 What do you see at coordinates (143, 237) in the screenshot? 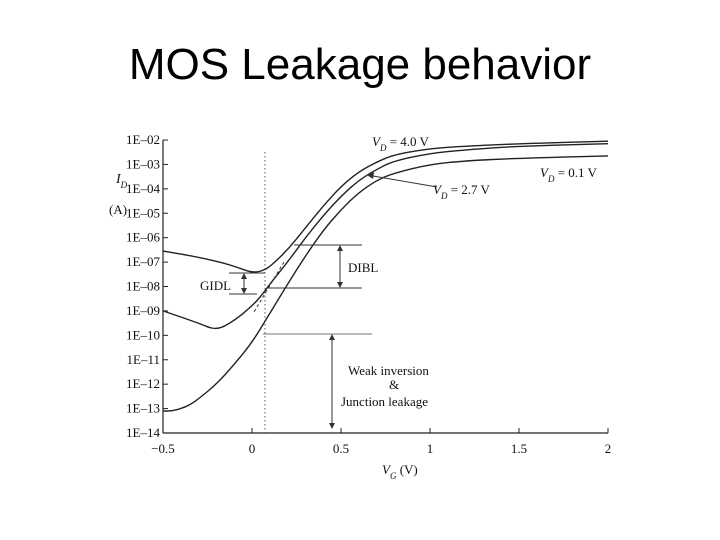
I see `y-tick-label: 1E–06` at bounding box center [143, 237].